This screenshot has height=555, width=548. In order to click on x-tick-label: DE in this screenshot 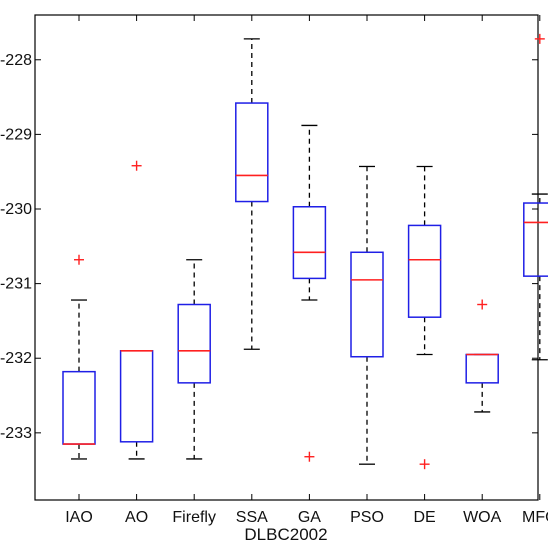, I will do `click(424, 517)`.